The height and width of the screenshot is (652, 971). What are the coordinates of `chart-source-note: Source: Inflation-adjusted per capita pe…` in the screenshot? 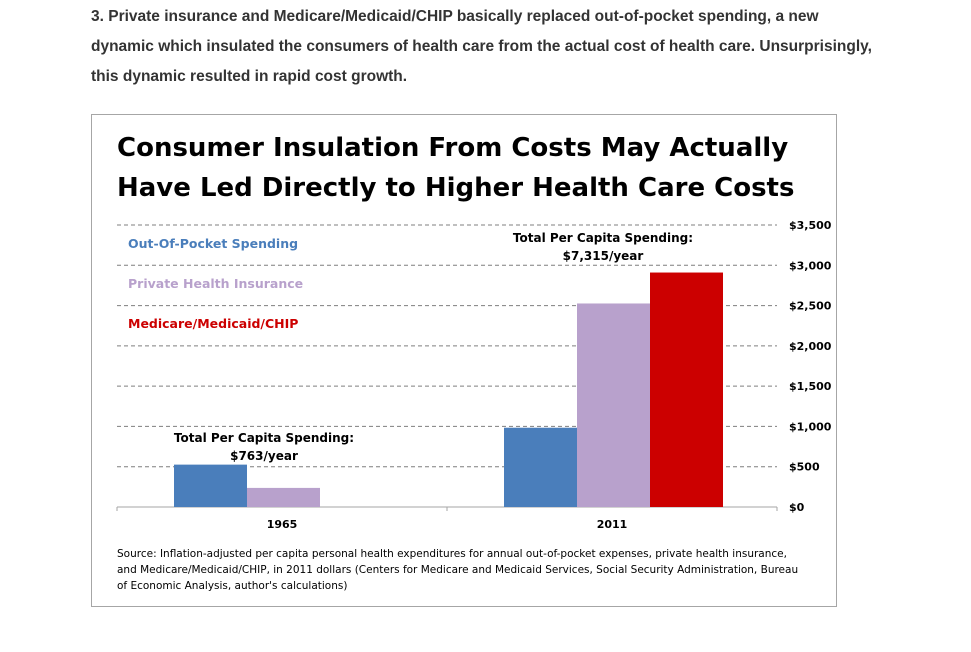 It's located at (458, 570).